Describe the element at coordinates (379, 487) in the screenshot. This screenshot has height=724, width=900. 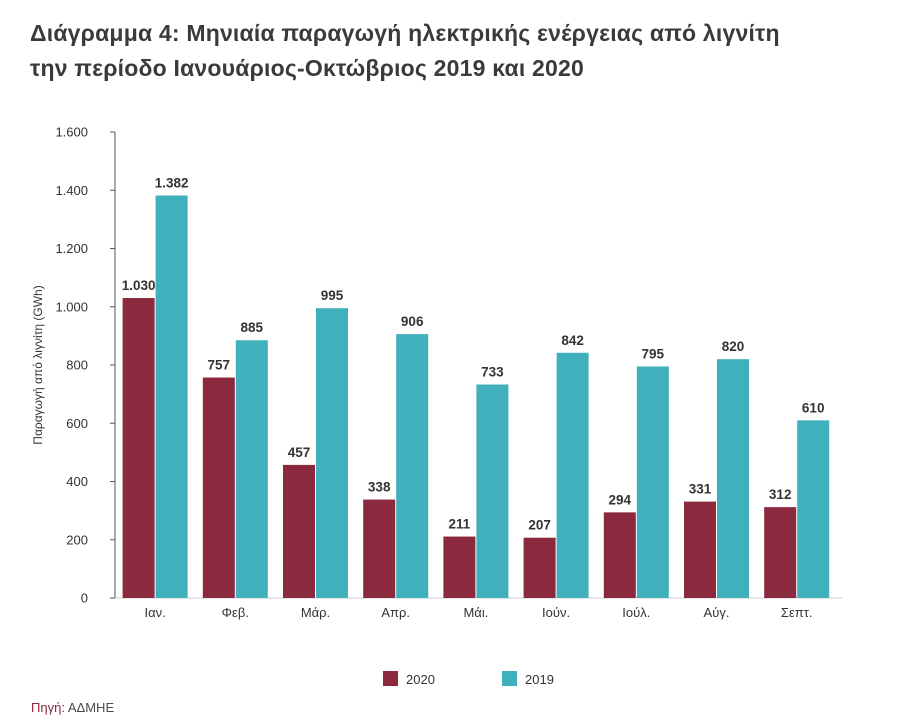
I see `data-label-2020-3: 338` at that location.